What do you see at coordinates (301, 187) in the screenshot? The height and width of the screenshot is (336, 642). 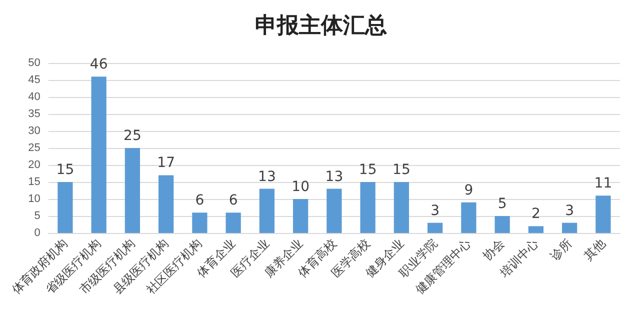 I see `data-label: 10` at bounding box center [301, 187].